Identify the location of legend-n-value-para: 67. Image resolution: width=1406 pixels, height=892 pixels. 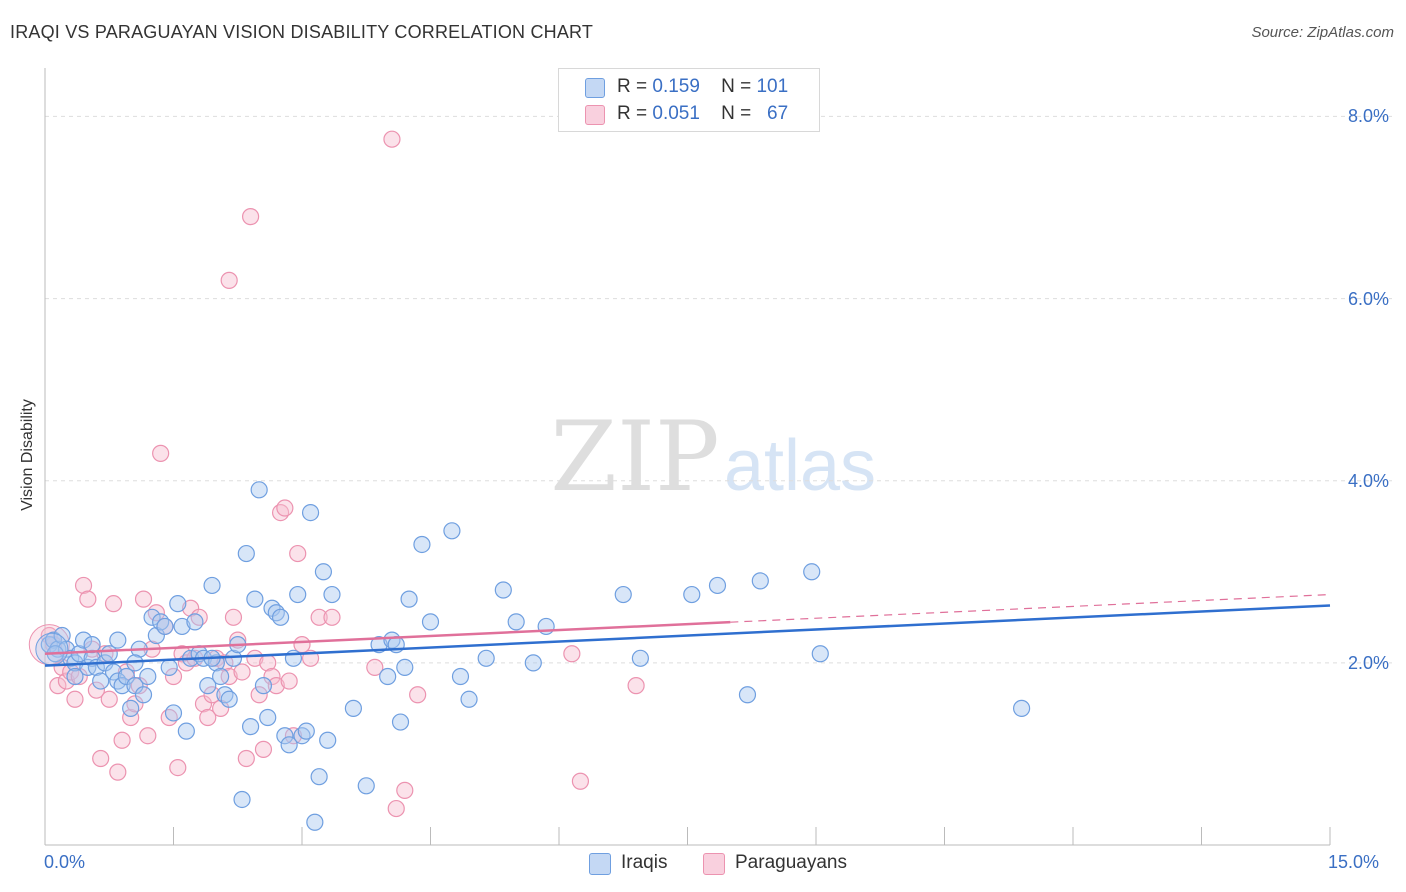
(778, 113).